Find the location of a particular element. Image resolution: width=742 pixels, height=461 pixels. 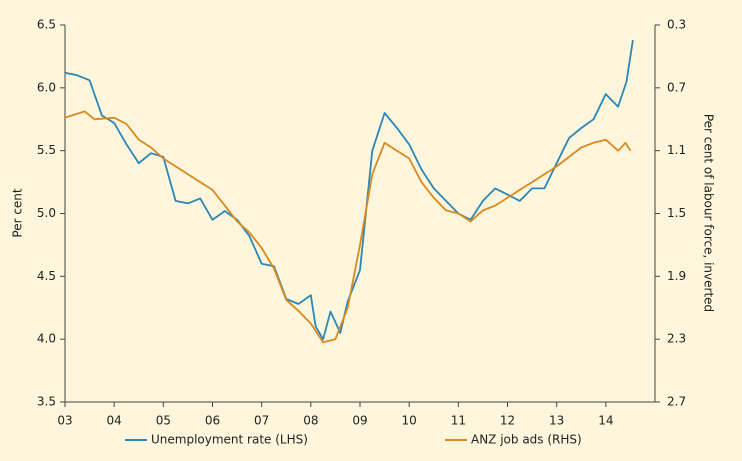

x-tick-label: 12 is located at coordinates (507, 421).